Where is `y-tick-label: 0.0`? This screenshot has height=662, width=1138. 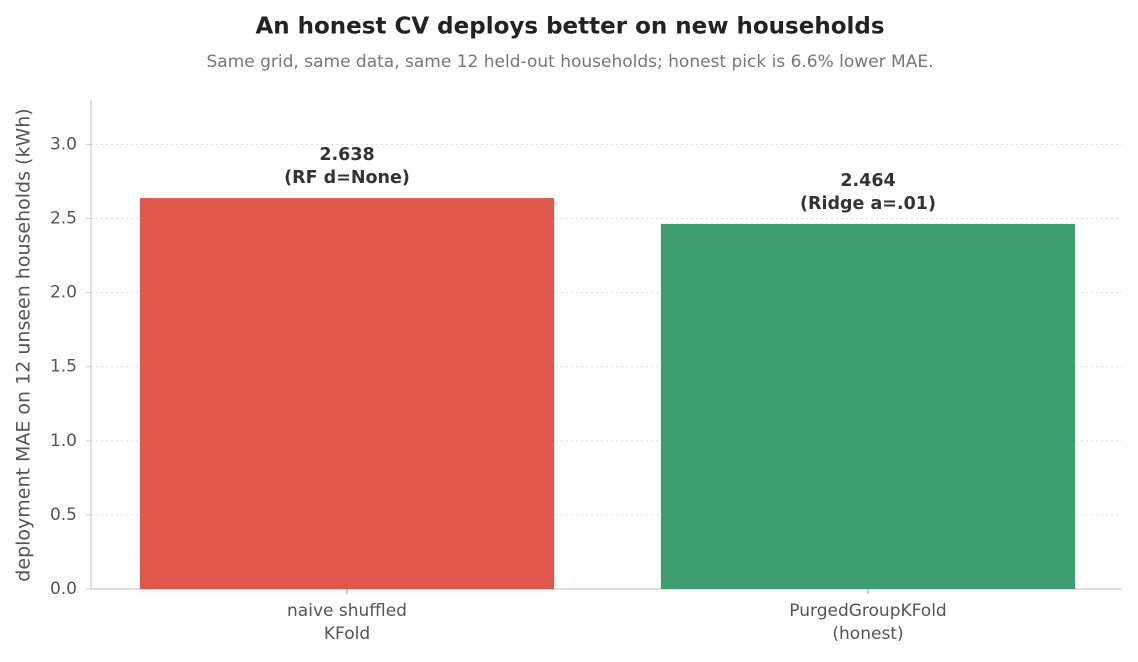 y-tick-label: 0.0 is located at coordinates (63, 589).